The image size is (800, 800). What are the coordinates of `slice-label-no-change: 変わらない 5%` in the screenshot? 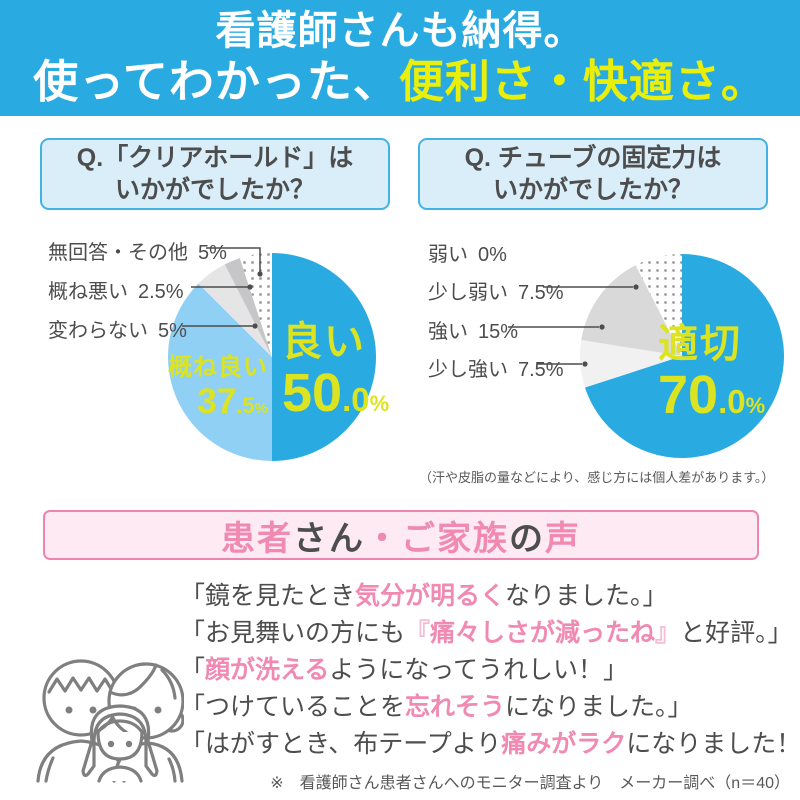 It's located at (117, 331).